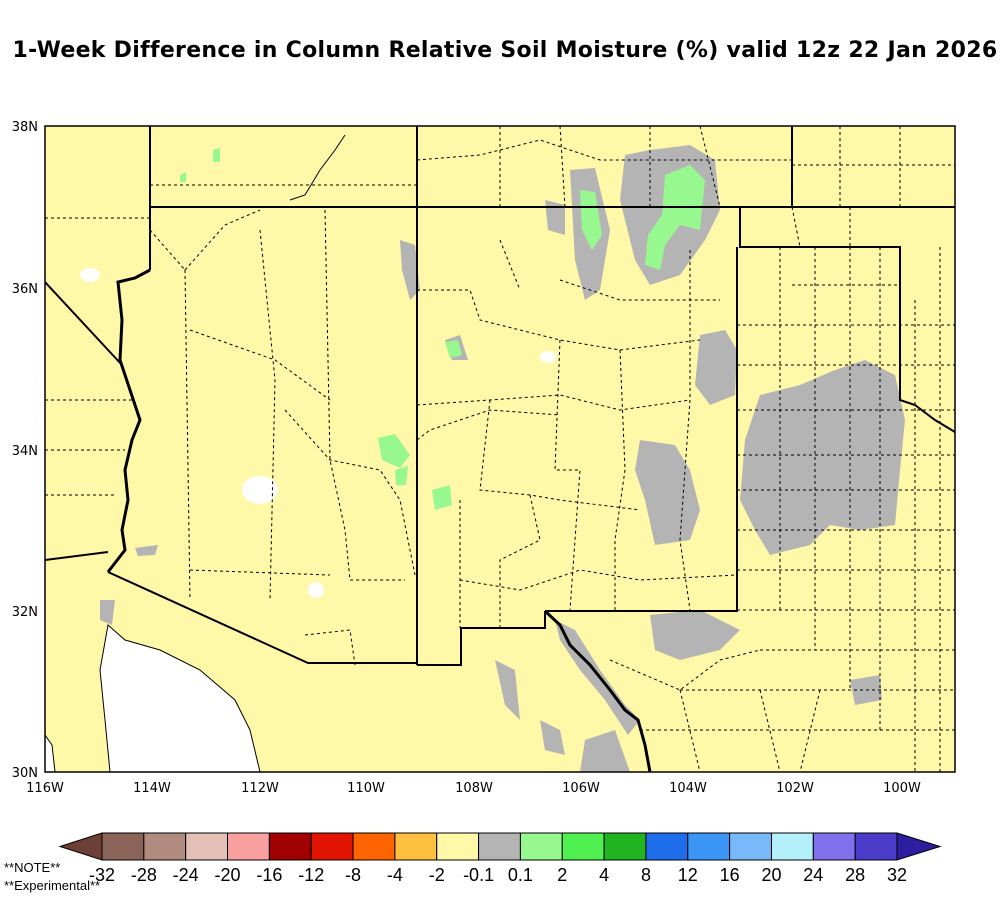 This screenshot has width=1000, height=900. Describe the element at coordinates (25, 127) in the screenshot. I see `lat-tick: 38N` at that location.